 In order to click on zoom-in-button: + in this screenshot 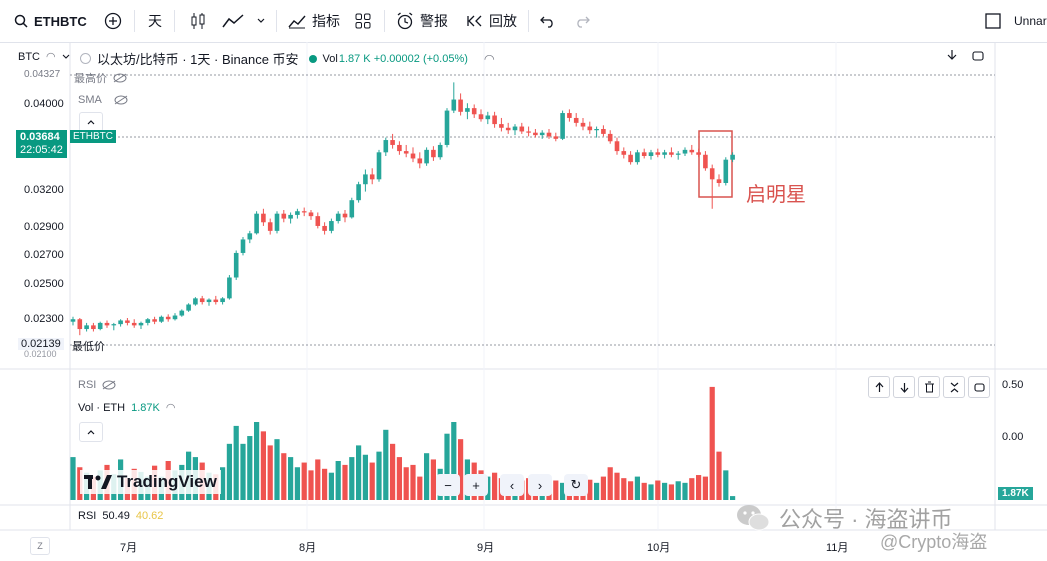, I will do `click(476, 485)`.